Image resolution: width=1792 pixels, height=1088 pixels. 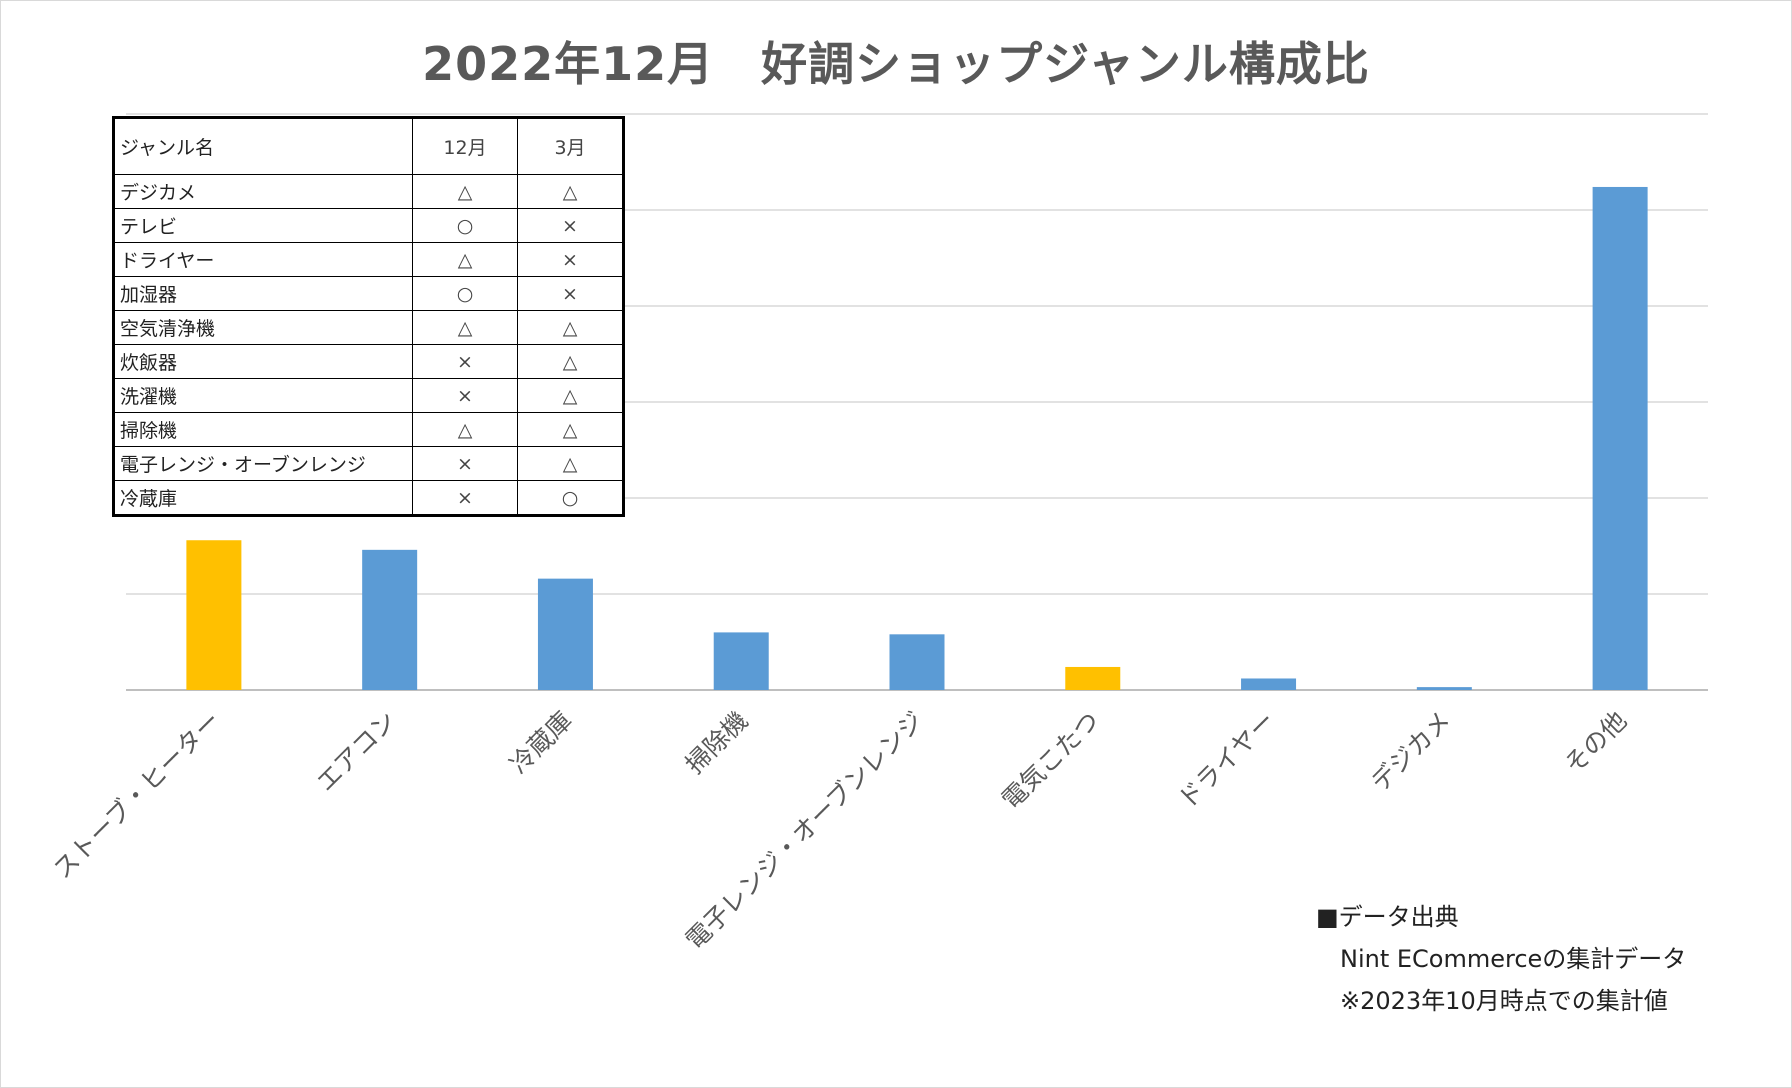 I want to click on table-row: 冷蔵庫 × ○, so click(x=368, y=498).